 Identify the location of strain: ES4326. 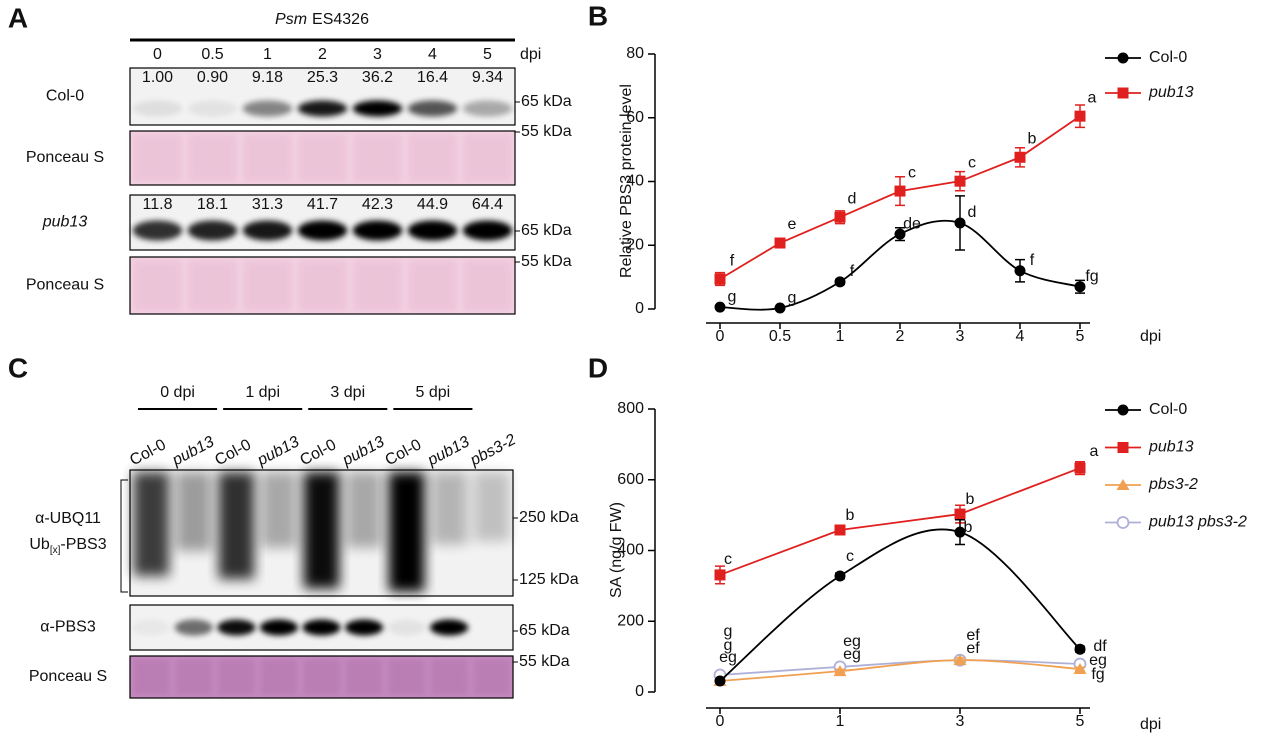
(340, 19).